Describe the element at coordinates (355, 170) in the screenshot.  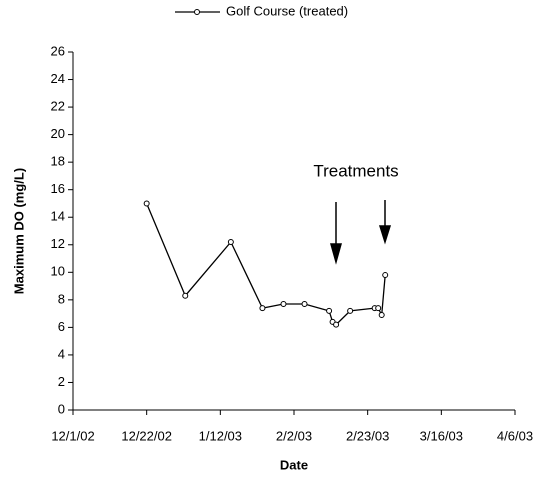
I see `annotation: Treatments` at that location.